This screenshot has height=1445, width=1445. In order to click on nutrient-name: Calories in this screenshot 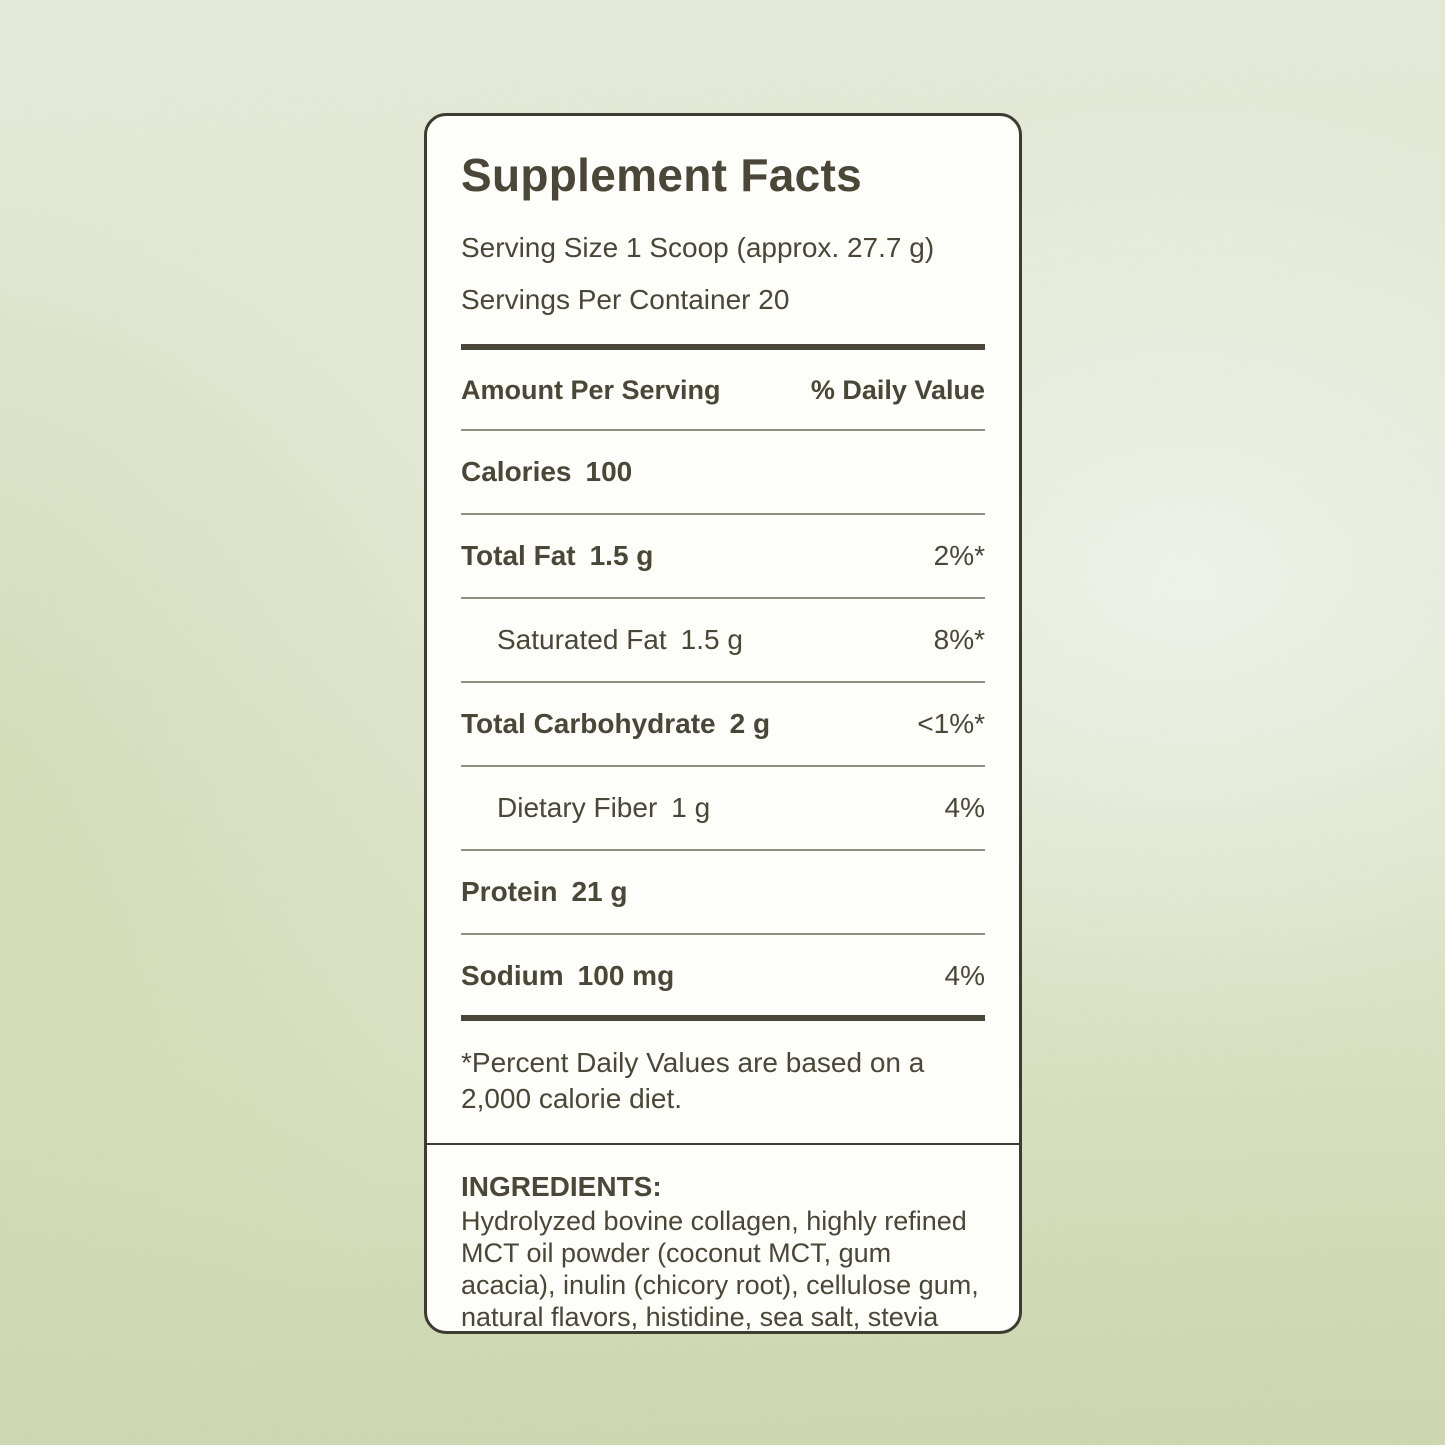, I will do `click(516, 471)`.